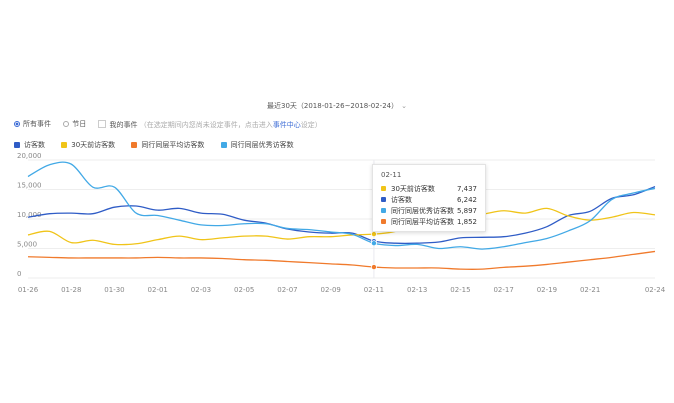 Image resolution: width=674 pixels, height=403 pixels. I want to click on chart-legend: 访客数 30天前访客数 同行同层平均访客数 同行同层优秀访客数, so click(161, 145).